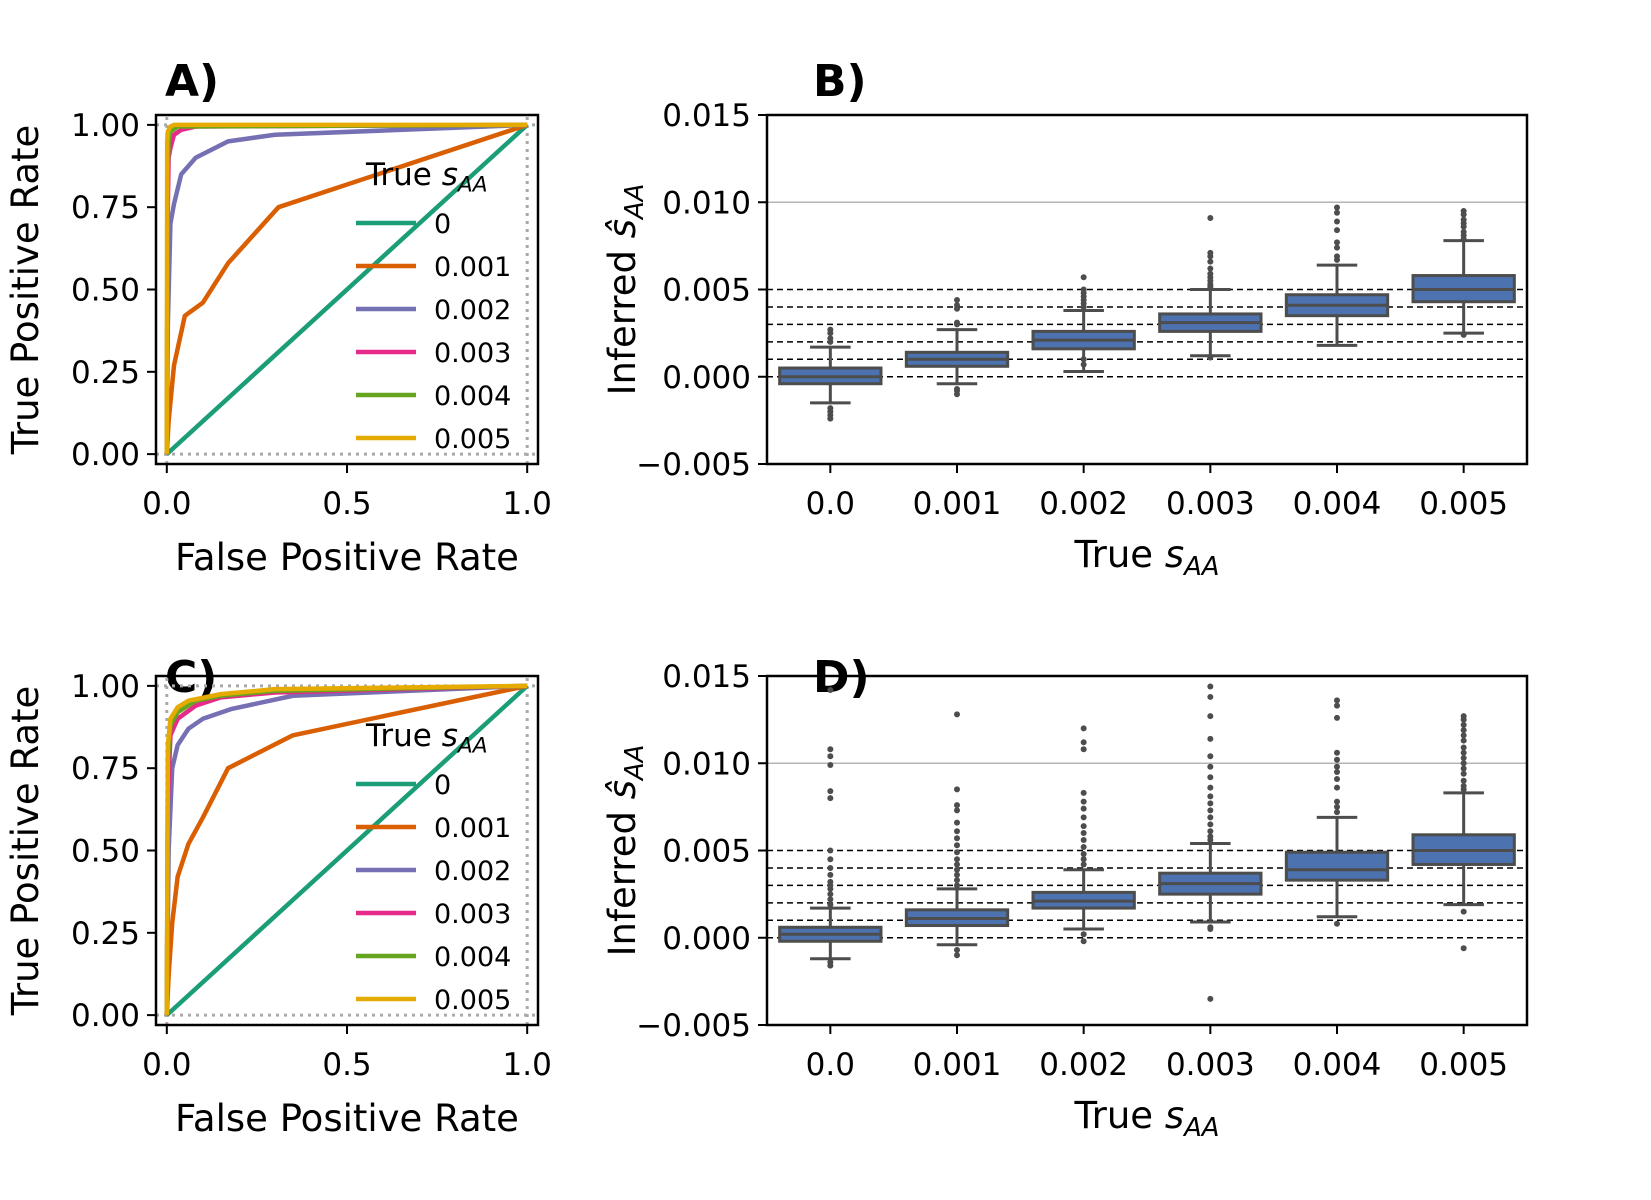 Image resolution: width=1651 pixels, height=1200 pixels. I want to click on legend-entry-4: 0.004, so click(472, 957).